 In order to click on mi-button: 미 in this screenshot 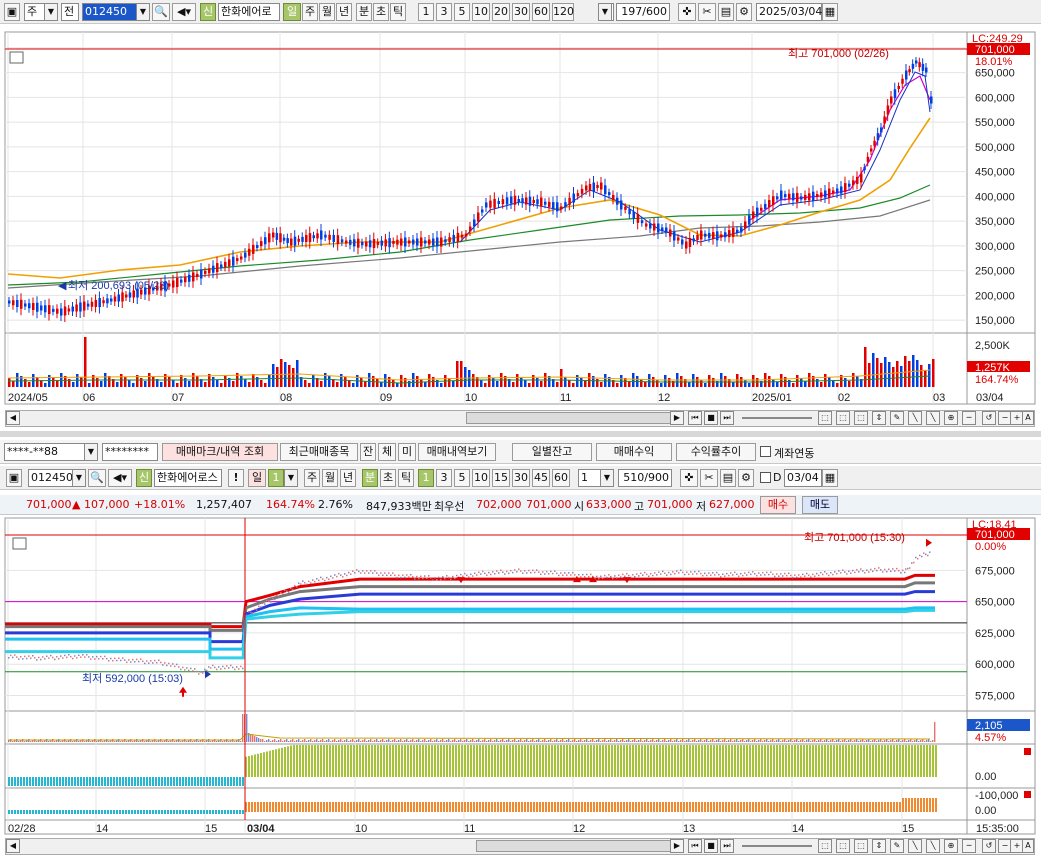, I will do `click(407, 452)`.